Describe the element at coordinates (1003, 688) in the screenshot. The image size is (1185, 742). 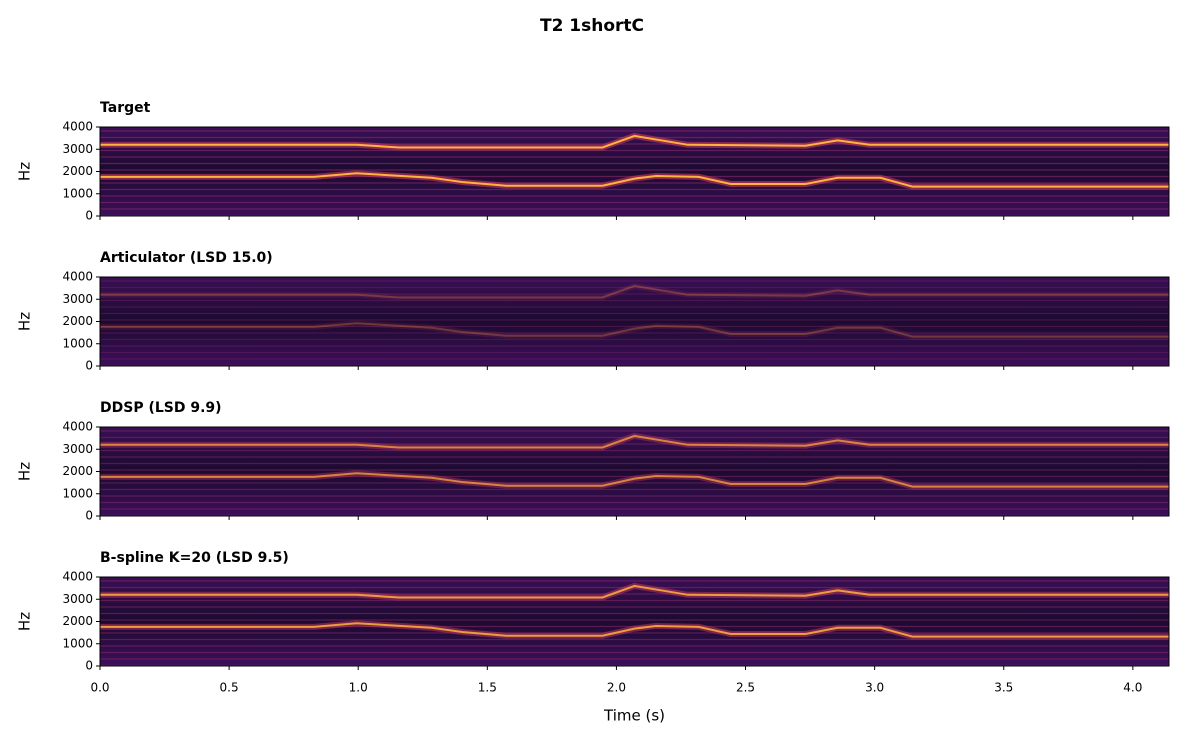
I see `x-tick-label: 3.5` at that location.